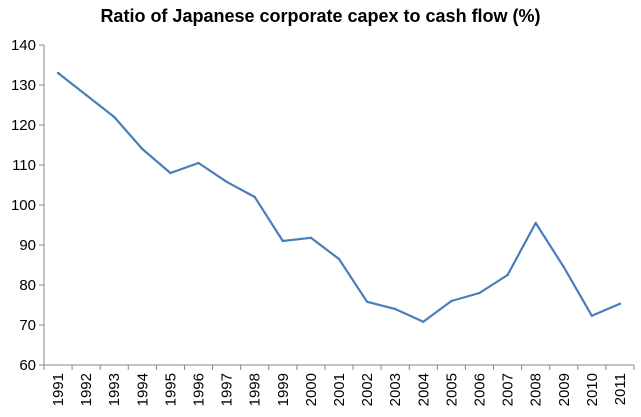  Describe the element at coordinates (592, 389) in the screenshot. I see `x-tick-label: 2010` at that location.